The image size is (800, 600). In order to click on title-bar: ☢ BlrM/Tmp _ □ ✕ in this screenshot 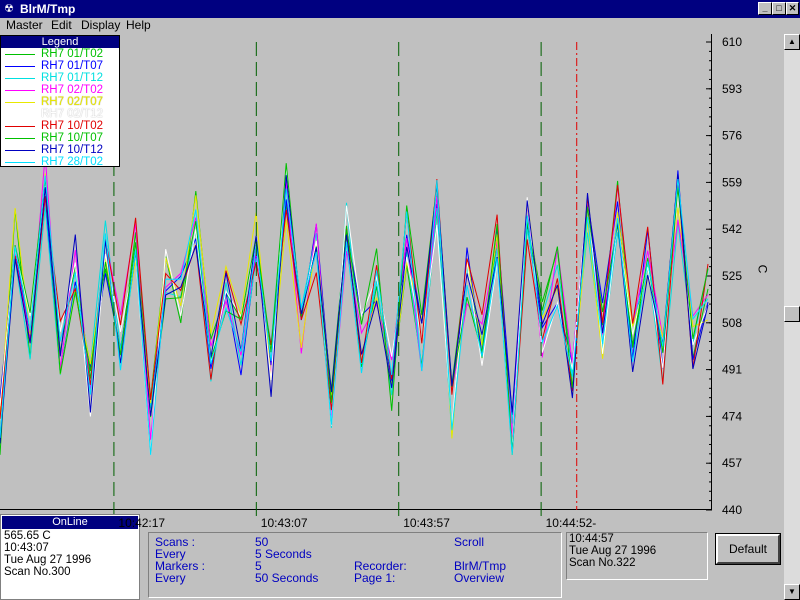, I will do `click(400, 9)`.